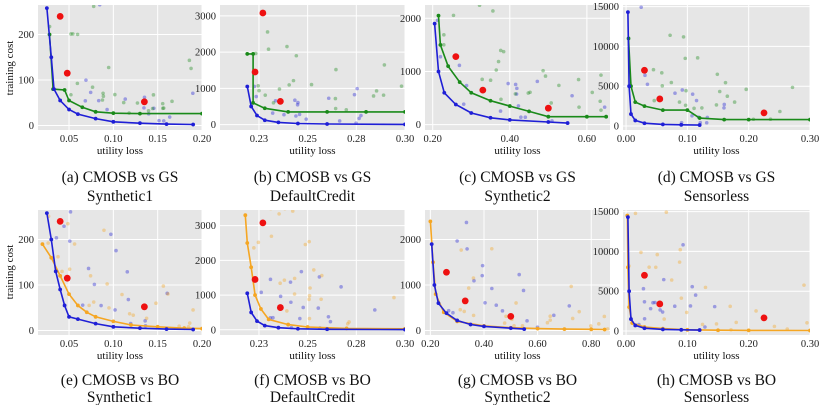  Describe the element at coordinates (484, 344) in the screenshot. I see `x-tick-label: 0.40` at that location.